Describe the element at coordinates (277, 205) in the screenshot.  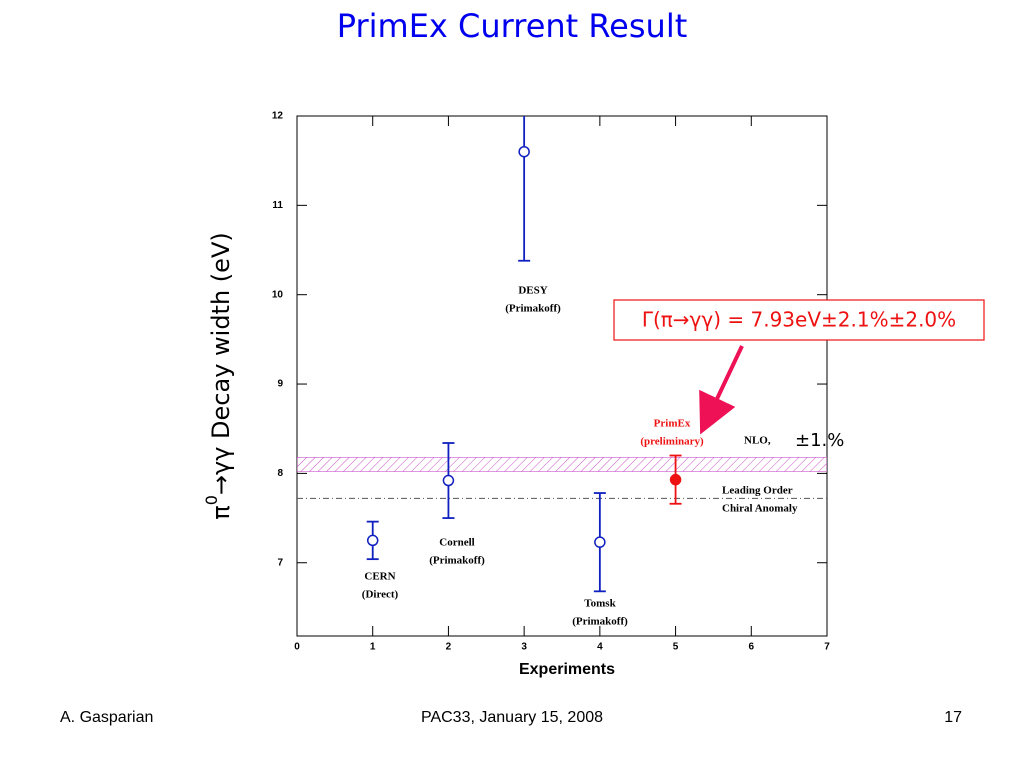
I see `y-tick-label: 11` at that location.